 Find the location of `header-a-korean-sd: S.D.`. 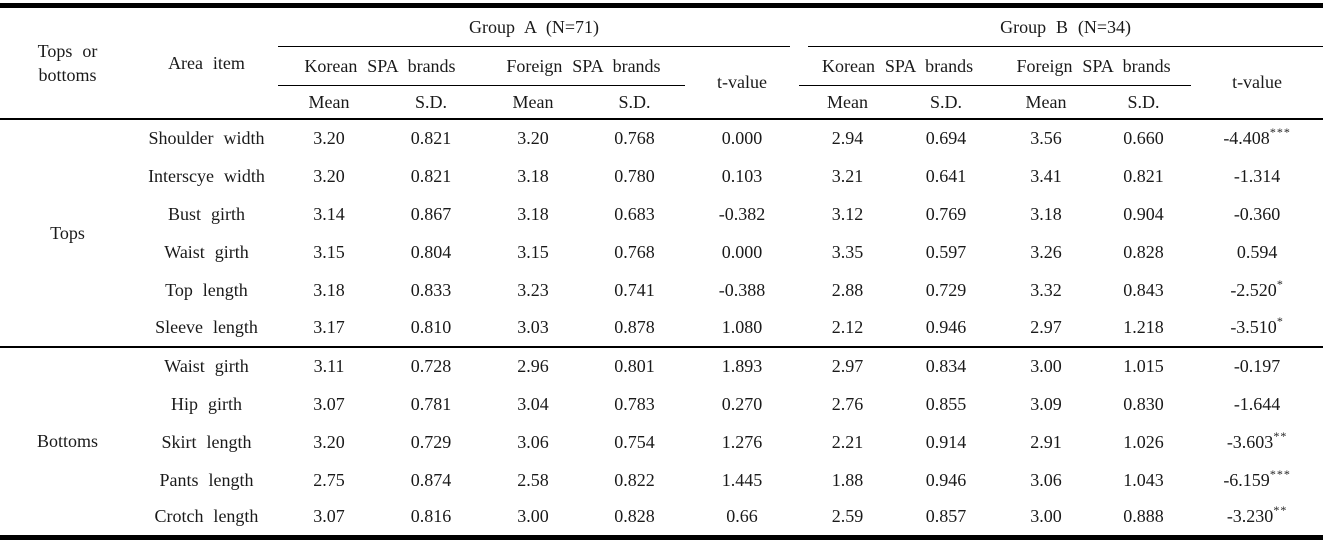

header-a-korean-sd: S.D. is located at coordinates (431, 103).